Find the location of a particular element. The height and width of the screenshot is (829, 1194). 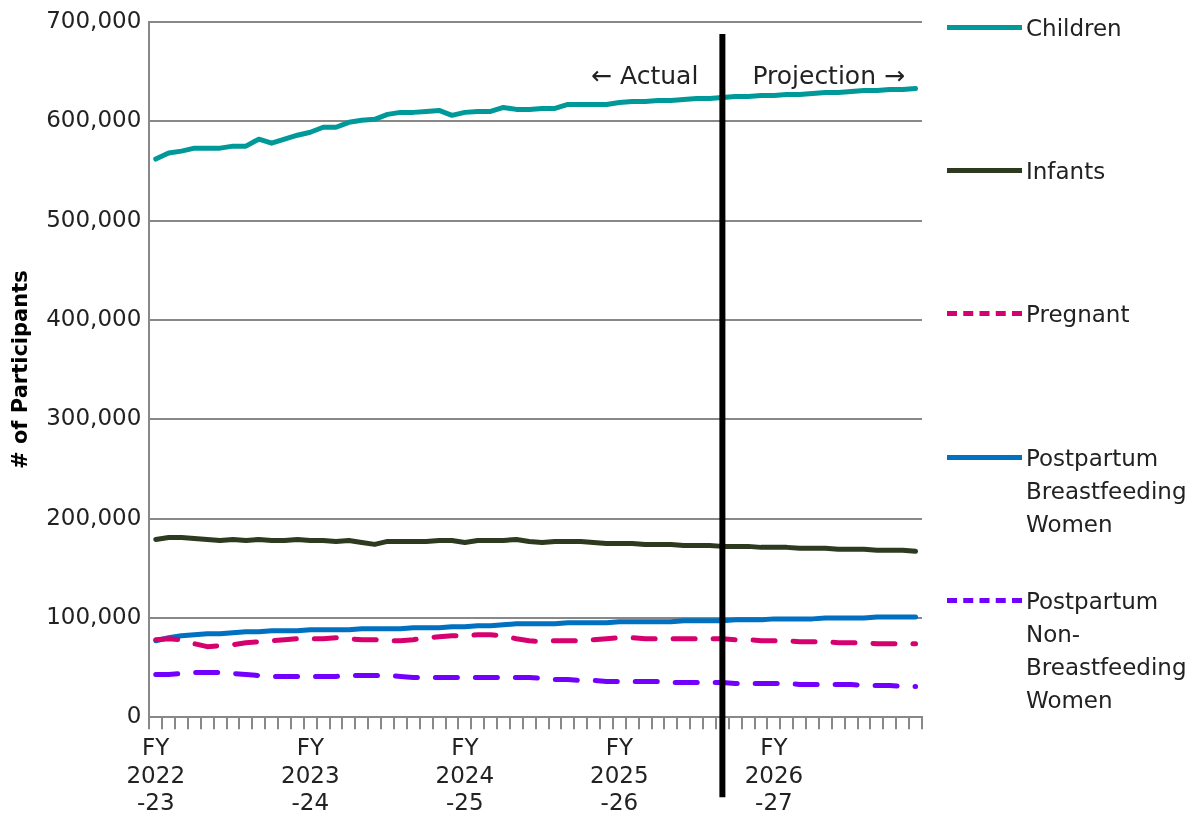

y-tick-label: 400,000 is located at coordinates (94, 317).